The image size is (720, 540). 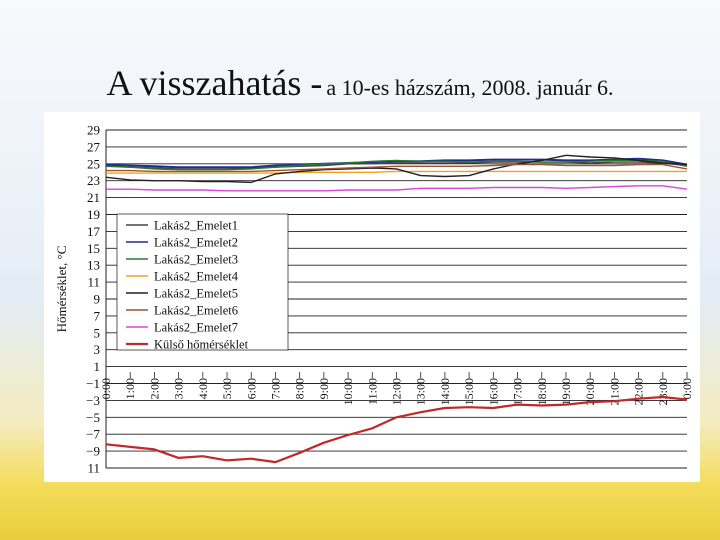 What do you see at coordinates (93, 130) in the screenshot?
I see `y-tick-label: 29` at bounding box center [93, 130].